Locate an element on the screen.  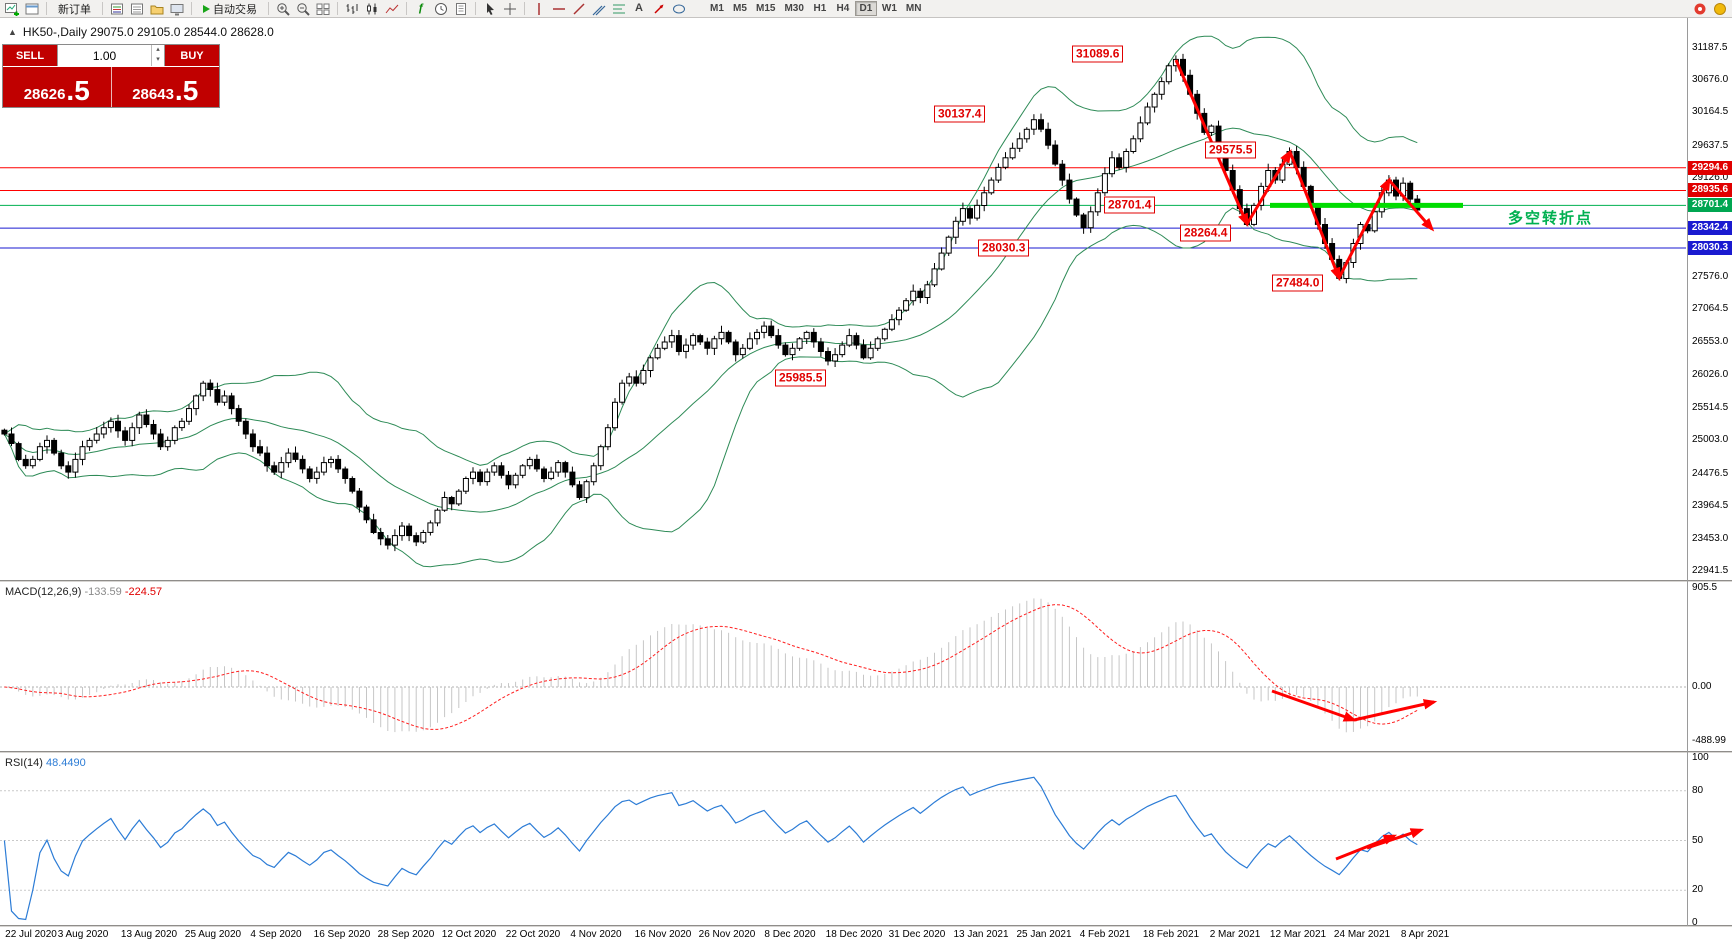
cursor-icon is located at coordinates (490, 9).